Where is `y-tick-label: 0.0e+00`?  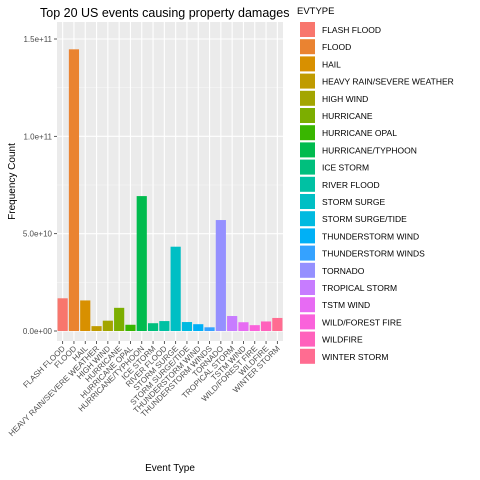
y-tick-label: 0.0e+00 is located at coordinates (38, 331).